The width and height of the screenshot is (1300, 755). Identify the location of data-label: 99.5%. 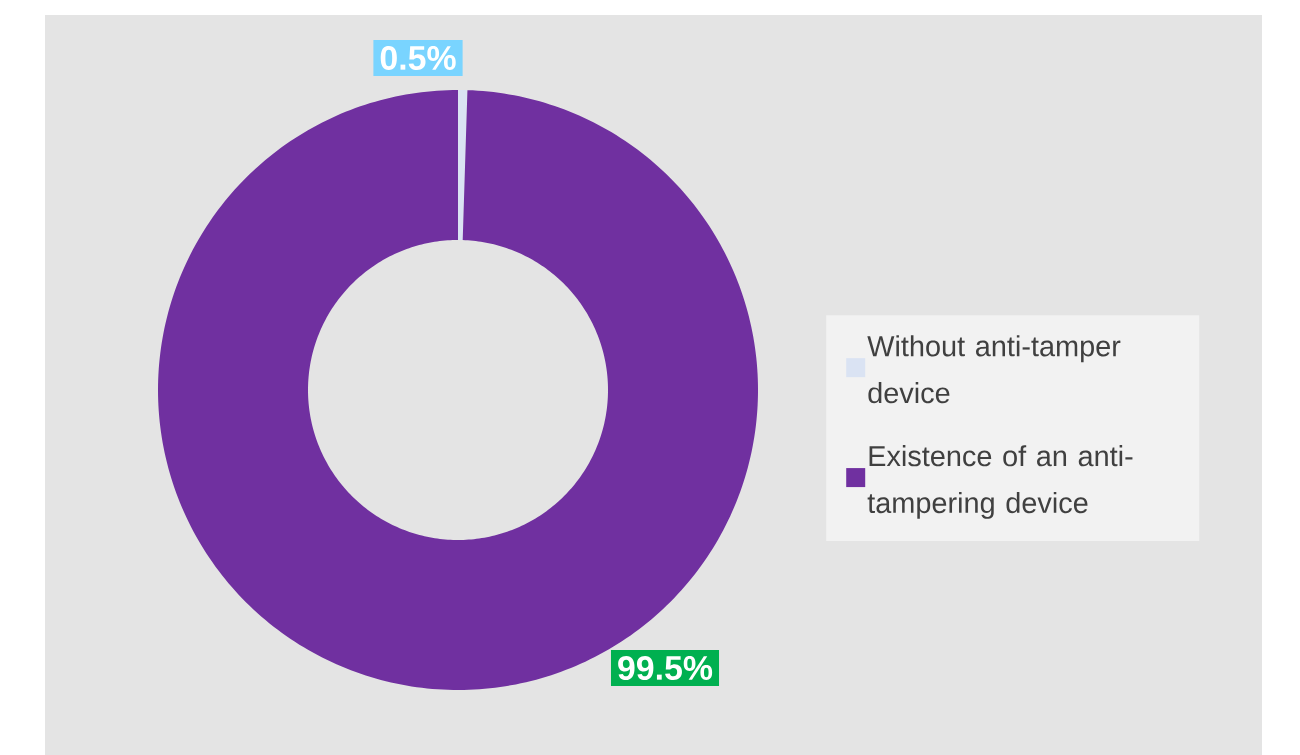
(665, 668).